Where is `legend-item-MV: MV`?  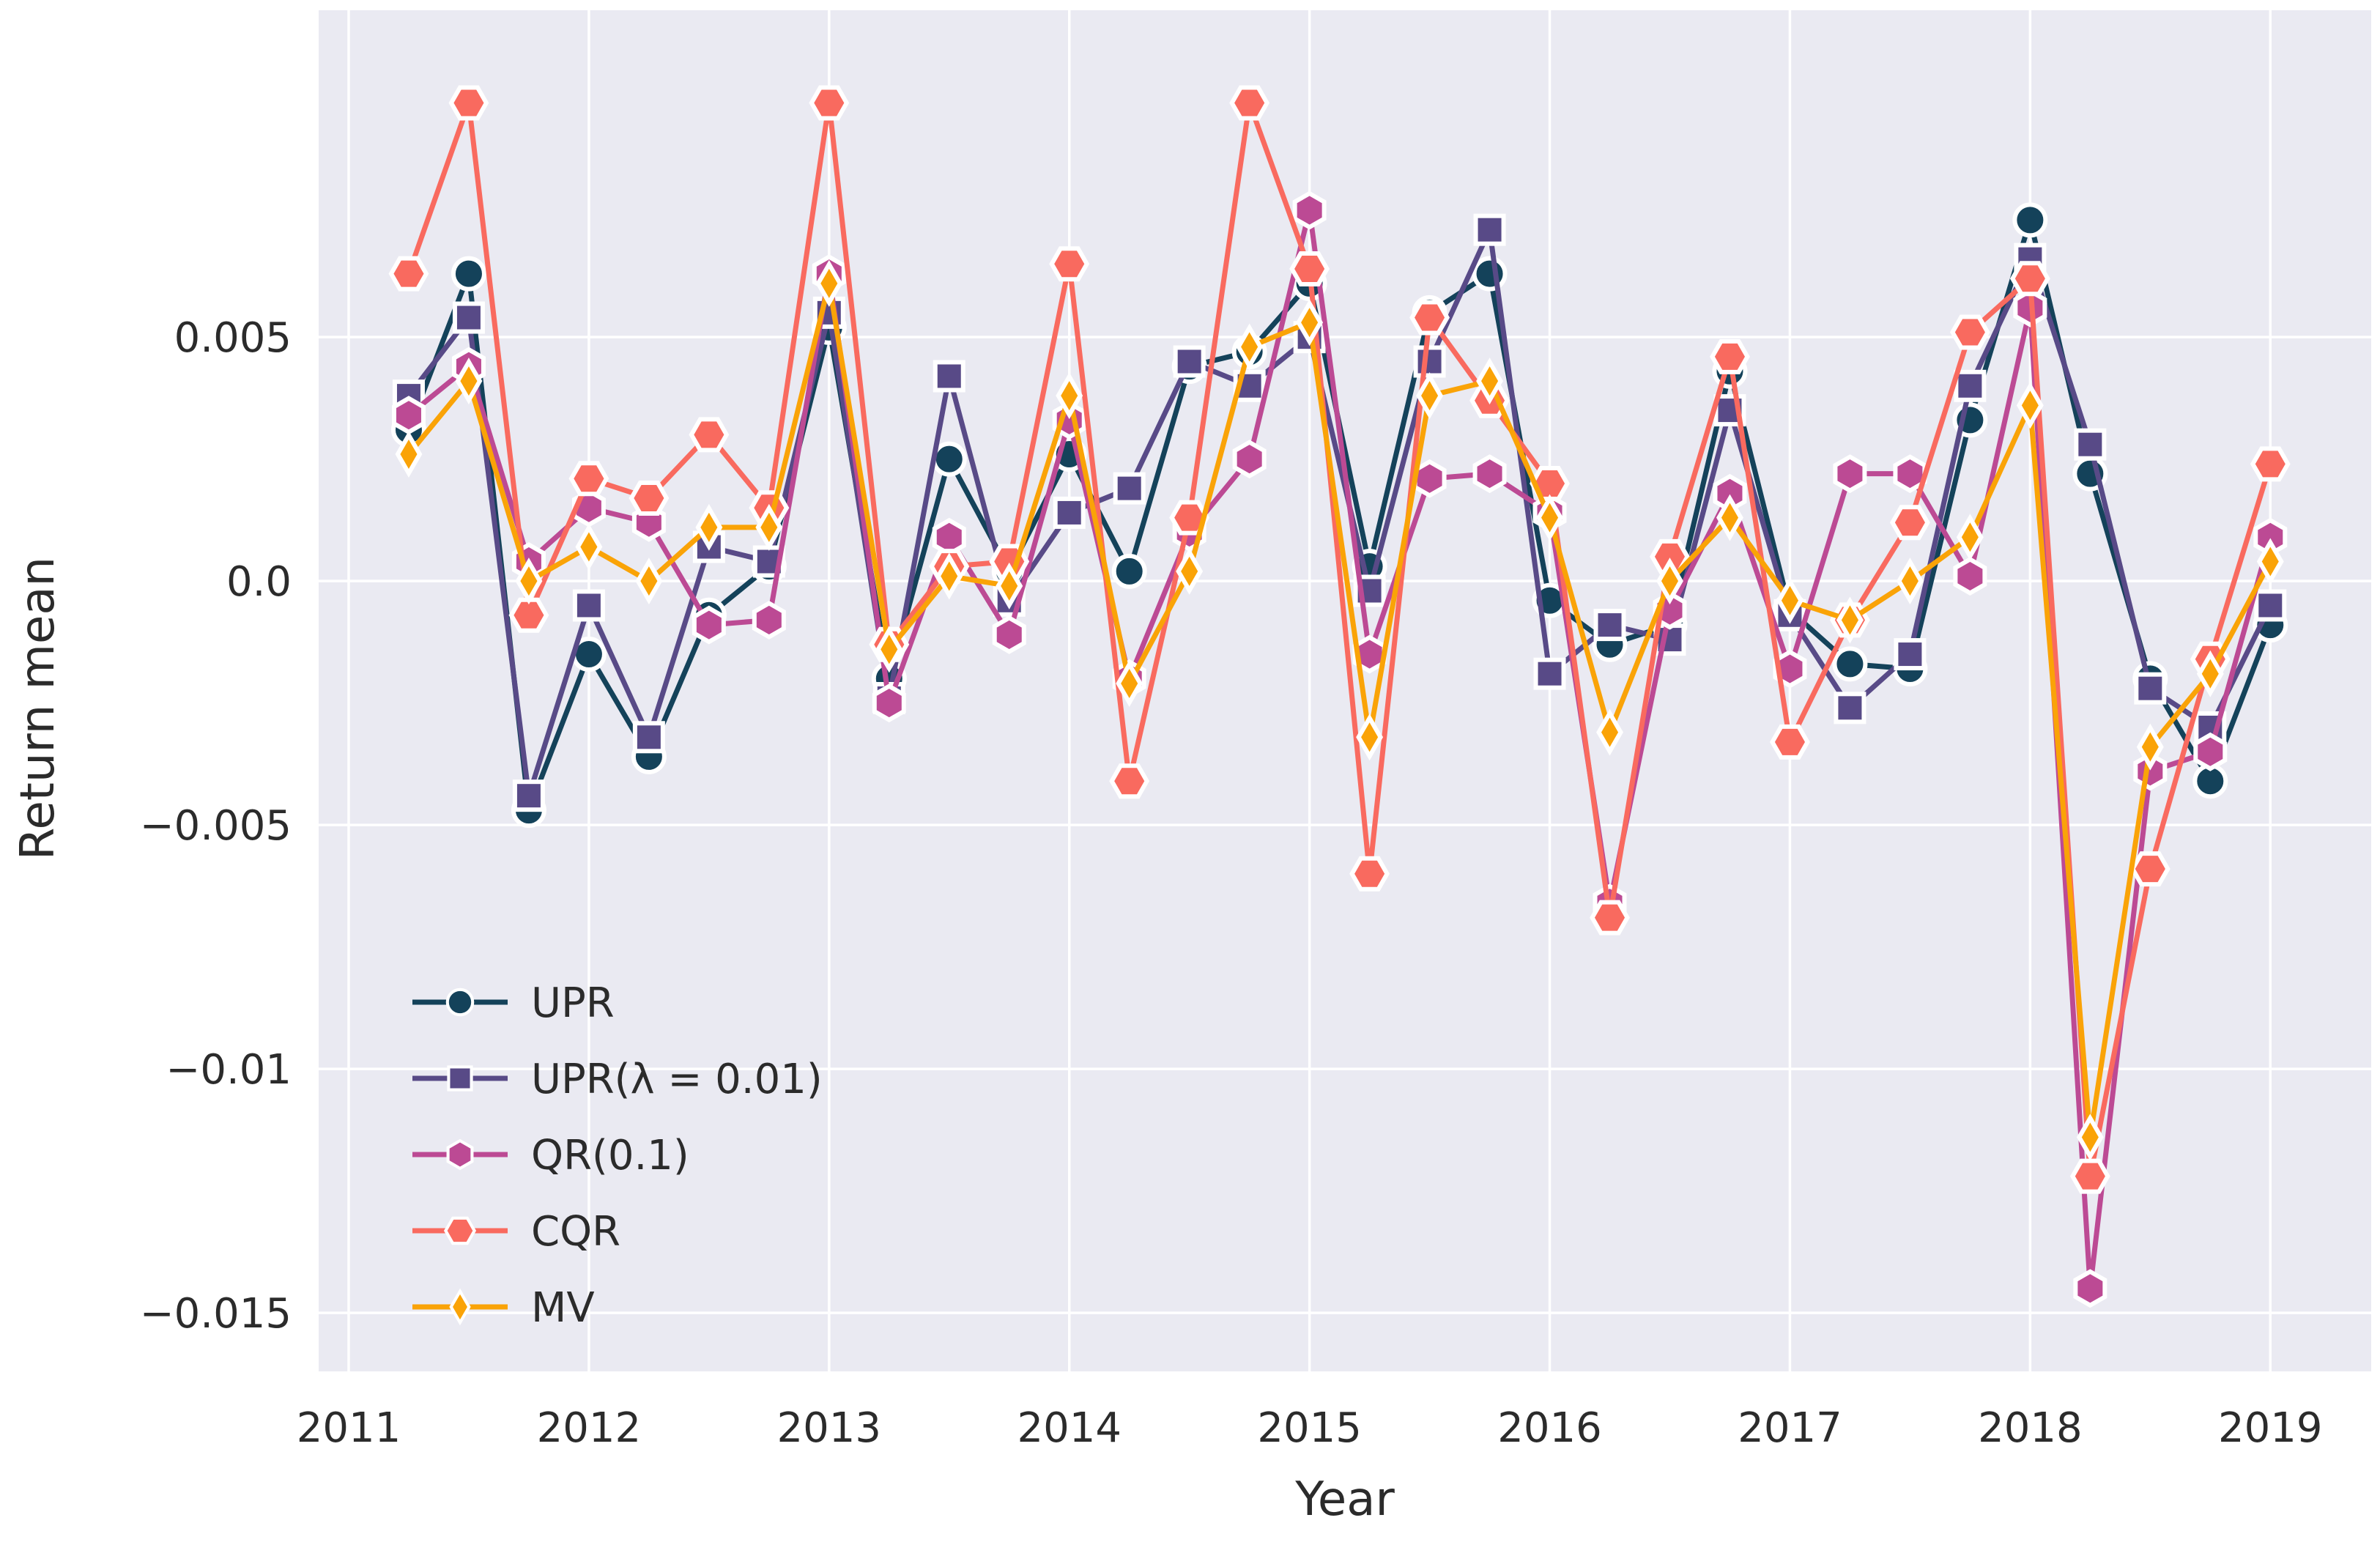
legend-item-MV: MV is located at coordinates (504, 1308).